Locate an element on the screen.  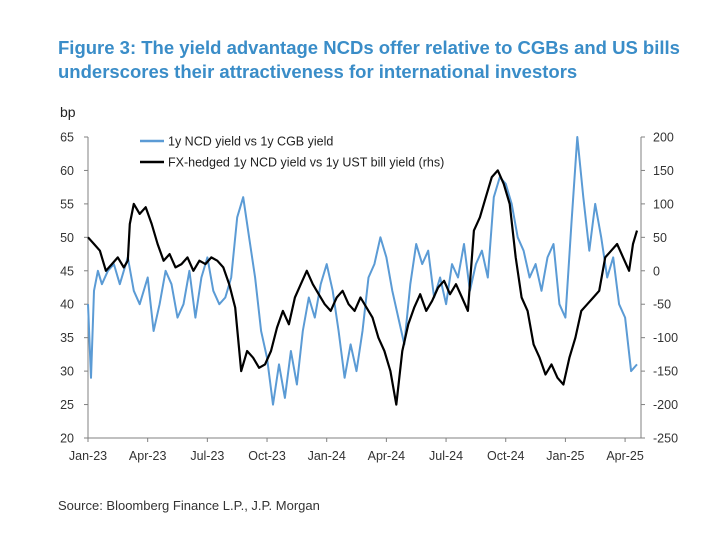
right-y-tick-label: -100 is located at coordinates (665, 338).